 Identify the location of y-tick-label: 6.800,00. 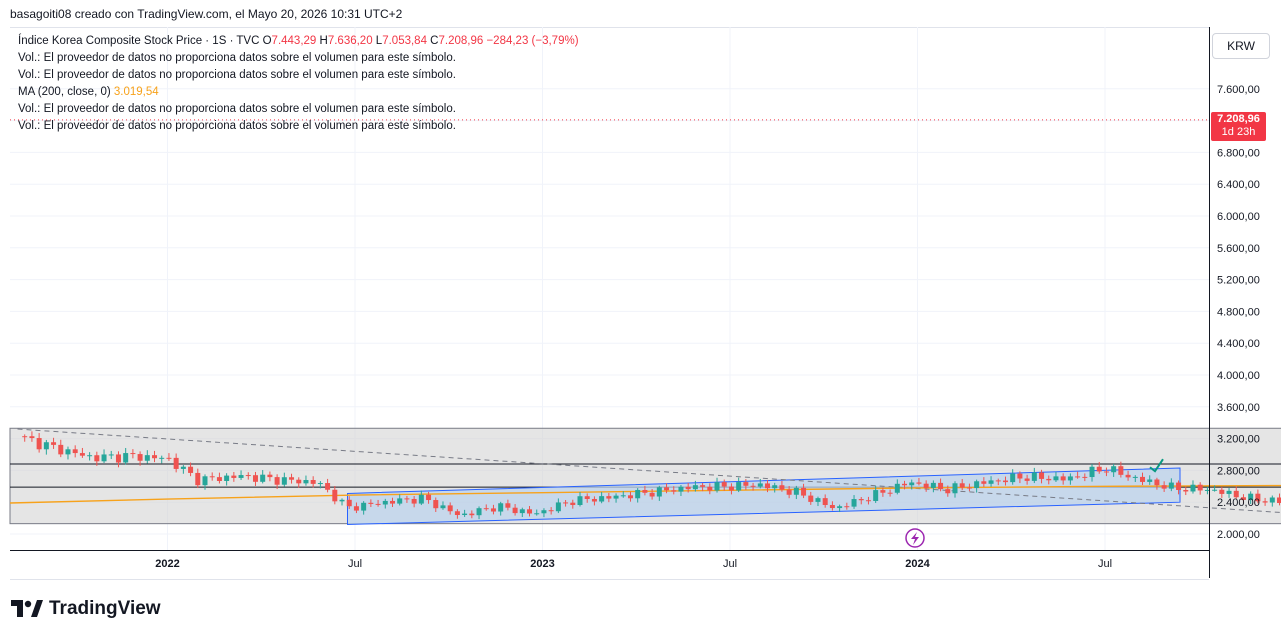
(1238, 153).